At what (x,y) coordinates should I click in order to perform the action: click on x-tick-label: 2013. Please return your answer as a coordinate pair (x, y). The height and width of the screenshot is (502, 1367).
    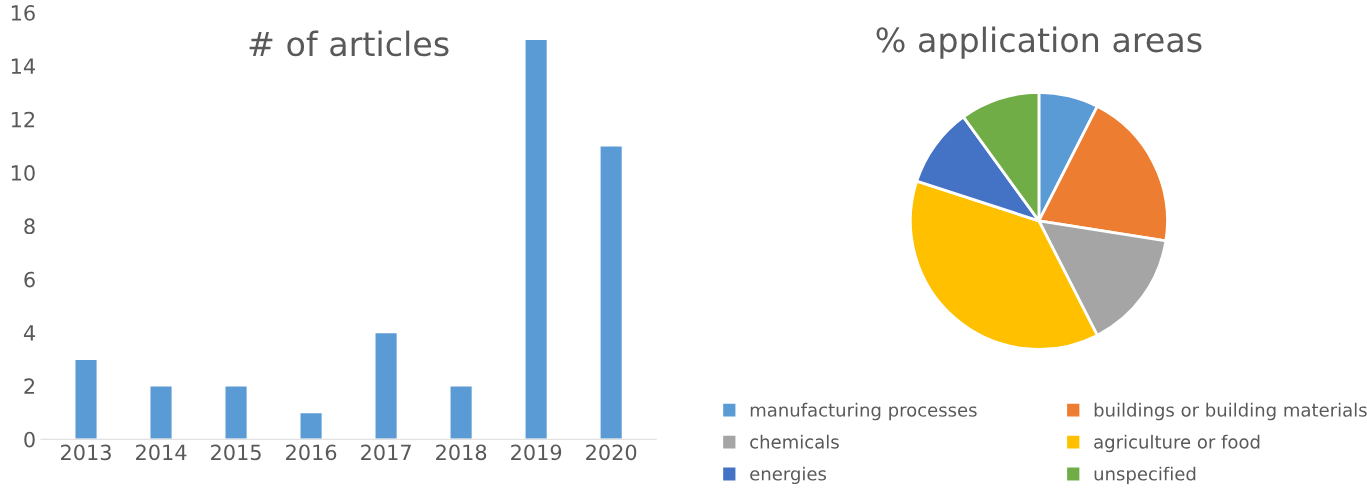
    Looking at the image, I should click on (86, 452).